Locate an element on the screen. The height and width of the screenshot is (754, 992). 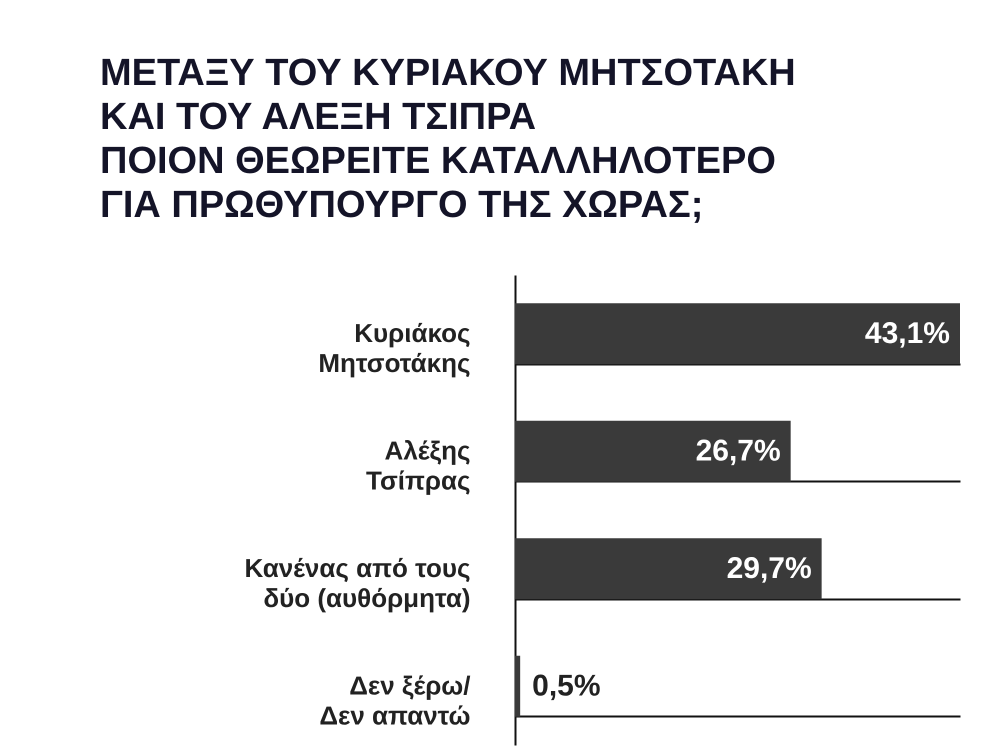
data-label: 0,5% is located at coordinates (566, 685).